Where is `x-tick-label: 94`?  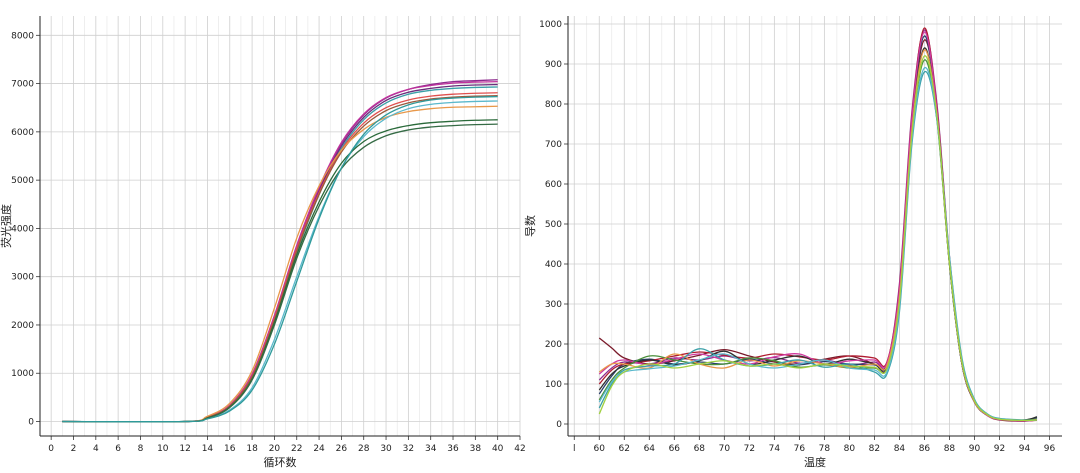 x-tick-label: 94 is located at coordinates (1025, 449).